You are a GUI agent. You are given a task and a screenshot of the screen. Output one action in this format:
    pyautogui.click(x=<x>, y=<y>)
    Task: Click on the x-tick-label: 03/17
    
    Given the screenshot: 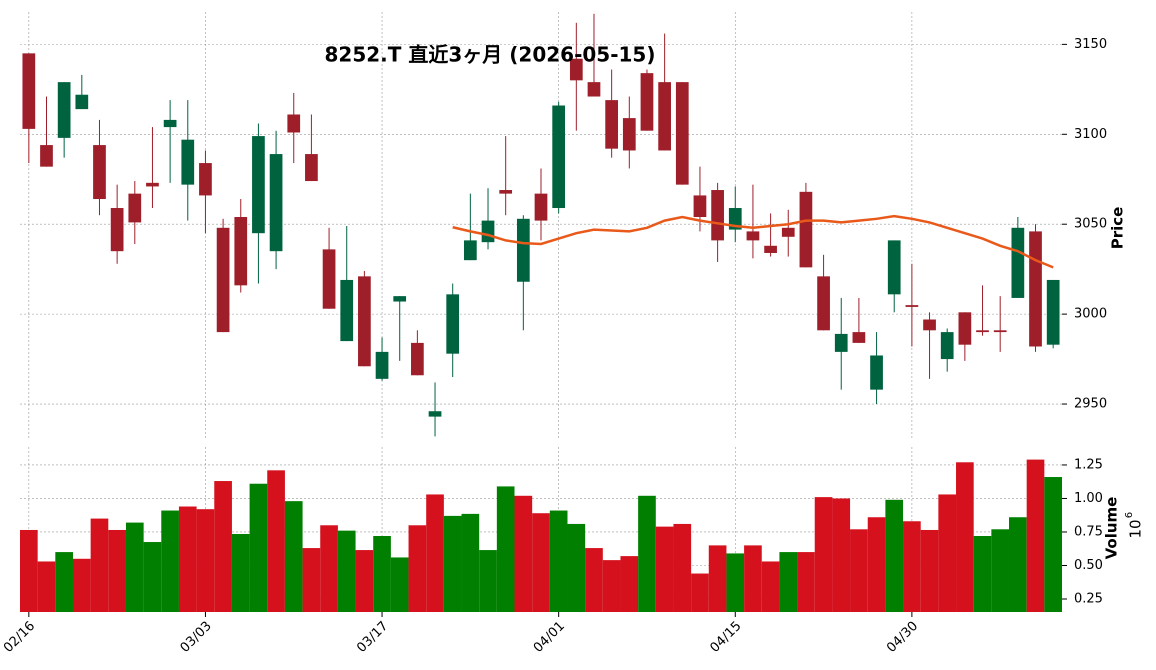 What is the action you would take?
    pyautogui.click(x=372, y=637)
    